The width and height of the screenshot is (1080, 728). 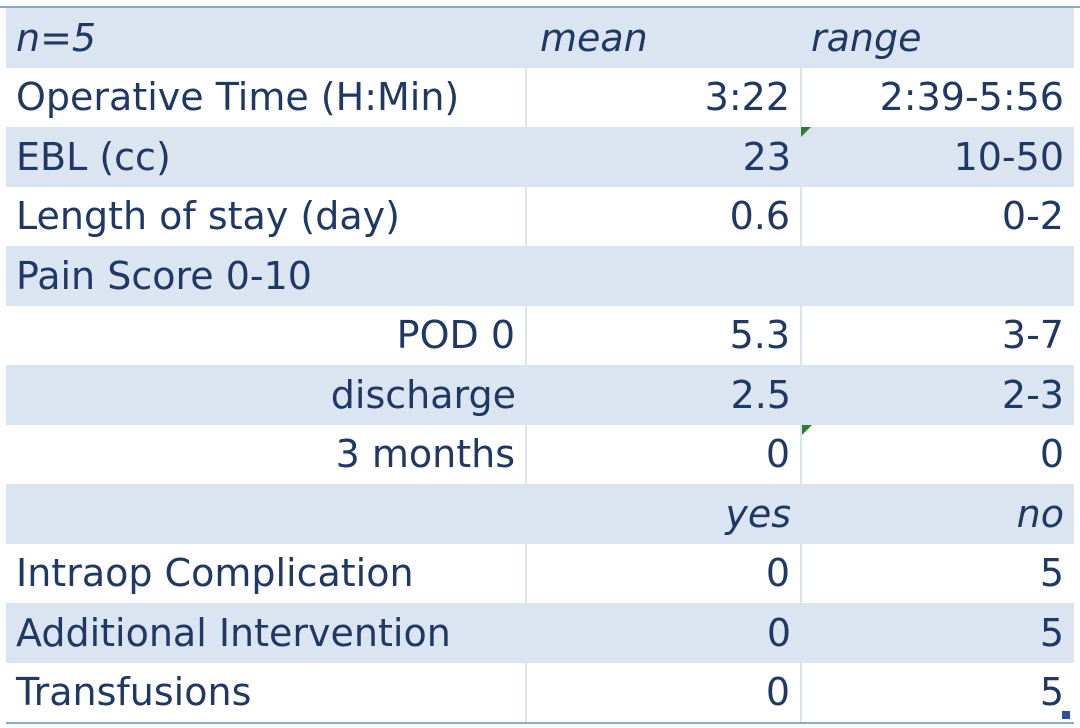 I want to click on row-label: Intraop Complication, so click(x=266, y=573).